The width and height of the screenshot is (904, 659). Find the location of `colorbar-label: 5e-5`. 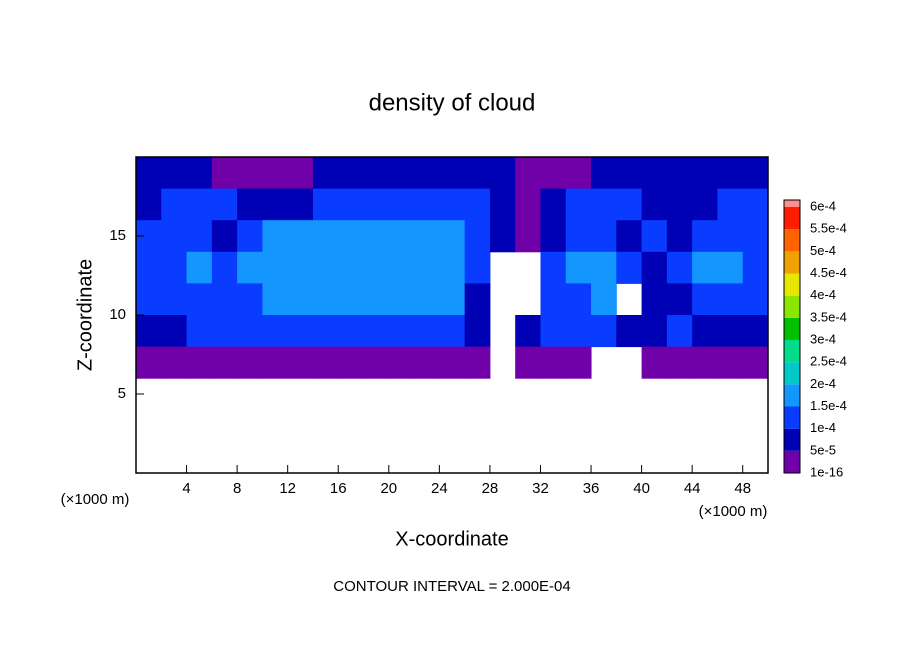

colorbar-label: 5e-5 is located at coordinates (823, 449).